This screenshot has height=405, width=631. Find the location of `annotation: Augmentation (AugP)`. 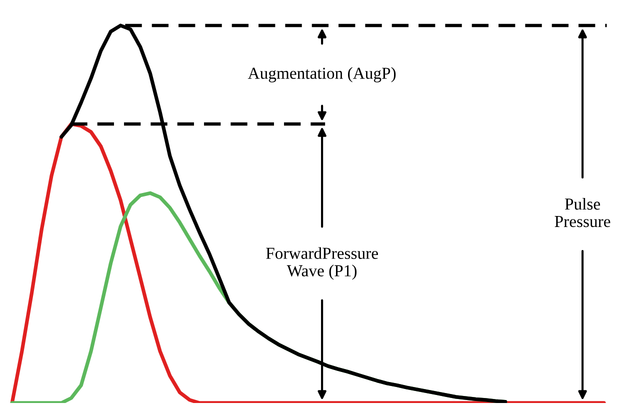

annotation: Augmentation (AugP) is located at coordinates (322, 74).